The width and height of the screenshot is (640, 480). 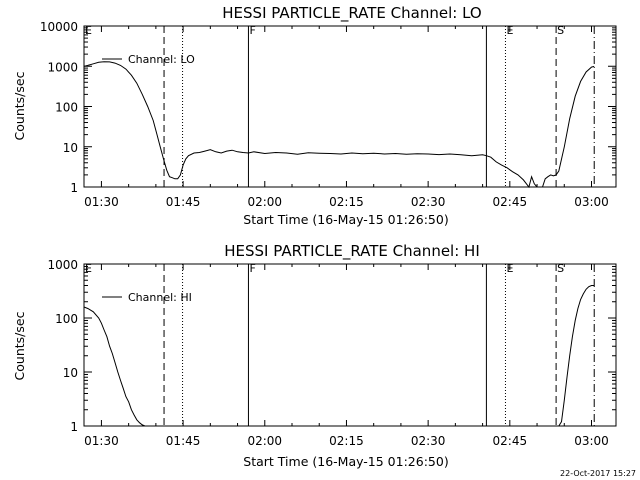 What do you see at coordinates (352, 251) in the screenshot?
I see `chart-title: HESSI PARTICLE_RATE Channel: HI` at bounding box center [352, 251].